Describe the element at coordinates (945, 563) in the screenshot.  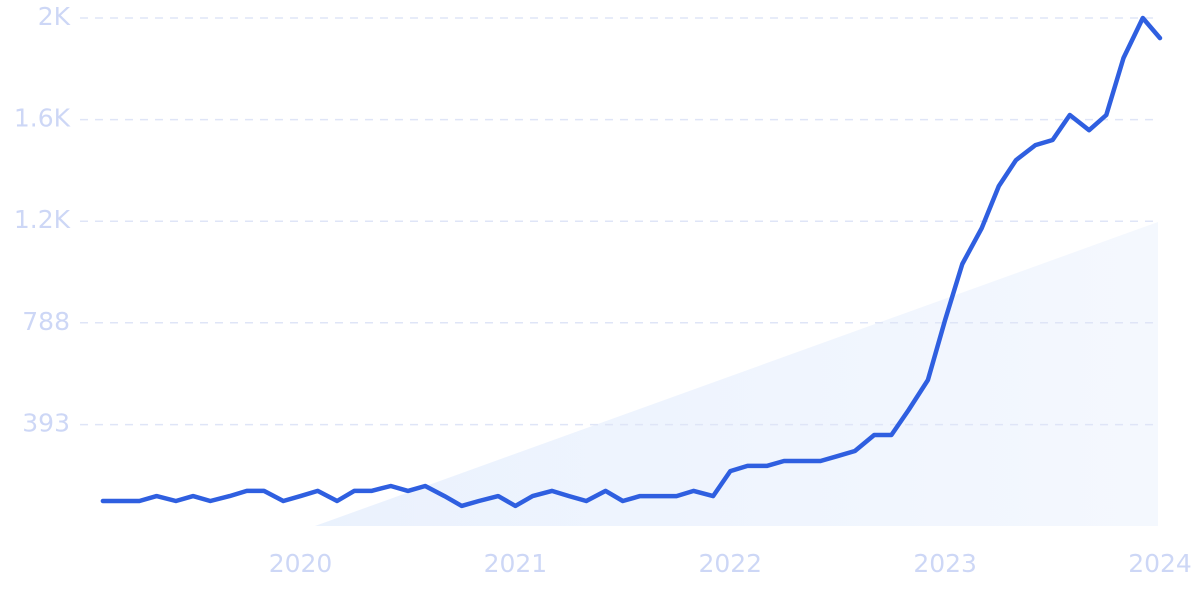
I see `x-tick-label: 2023` at that location.